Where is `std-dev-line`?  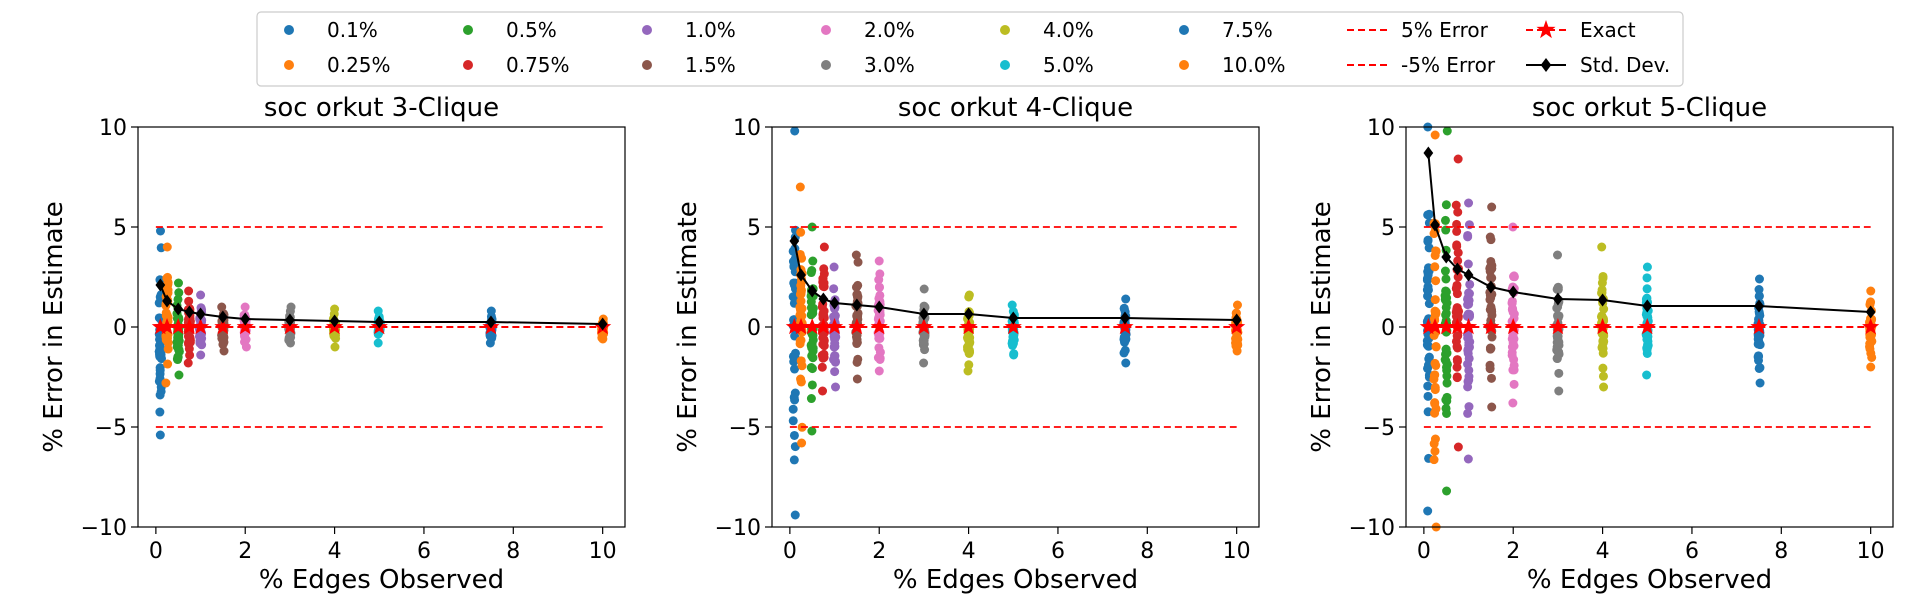 std-dev-line is located at coordinates (1649, 232).